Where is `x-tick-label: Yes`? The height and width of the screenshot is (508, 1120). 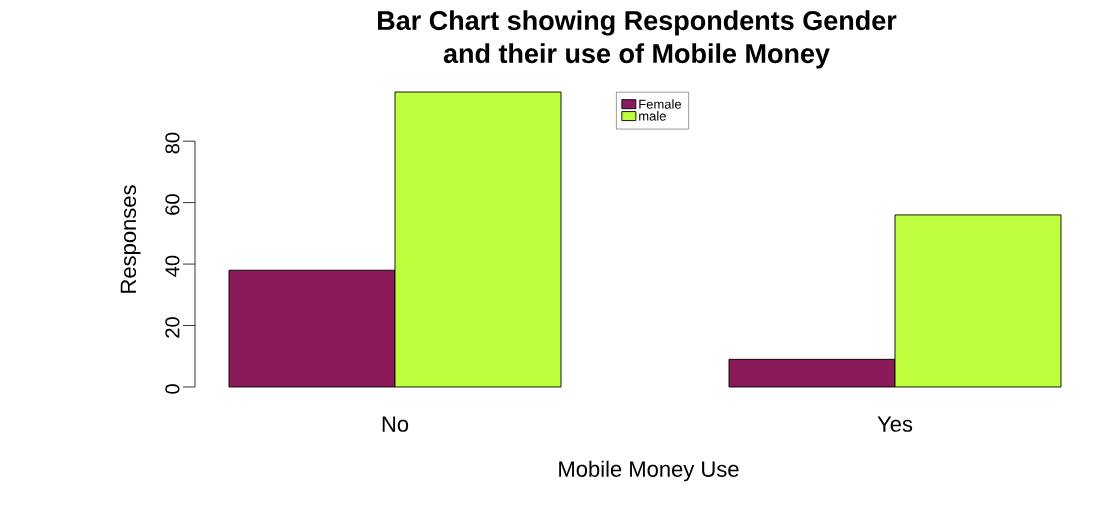 x-tick-label: Yes is located at coordinates (895, 424).